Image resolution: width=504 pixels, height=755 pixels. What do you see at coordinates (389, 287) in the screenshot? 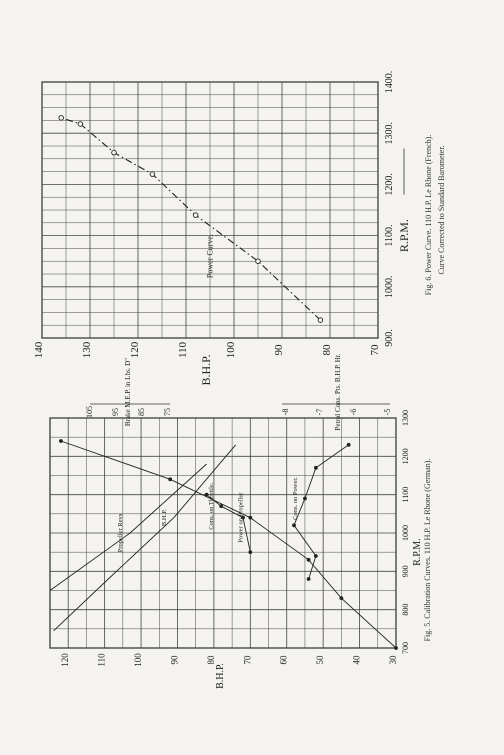
I see `fig6-rpm-tick-label: 1000.` at bounding box center [389, 287].